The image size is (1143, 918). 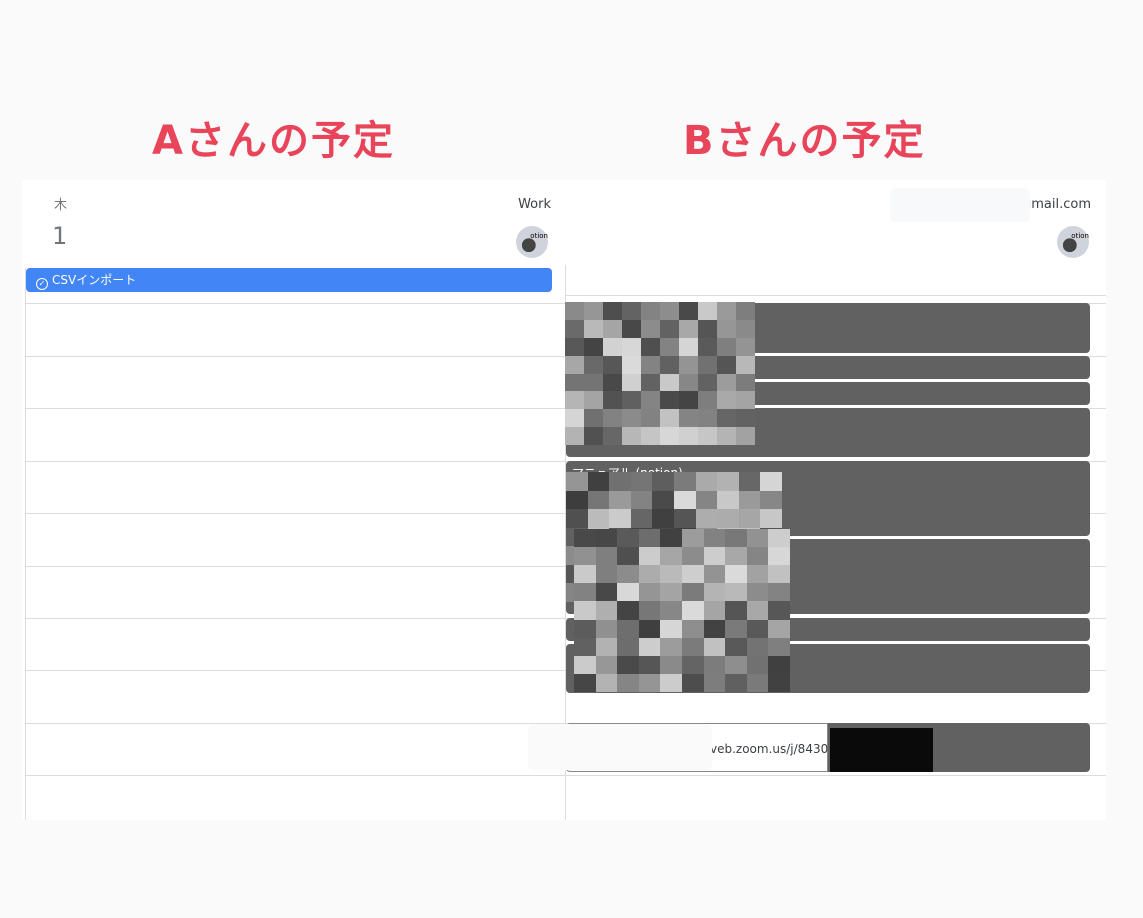 What do you see at coordinates (881, 750) in the screenshot?
I see `redaction-black` at bounding box center [881, 750].